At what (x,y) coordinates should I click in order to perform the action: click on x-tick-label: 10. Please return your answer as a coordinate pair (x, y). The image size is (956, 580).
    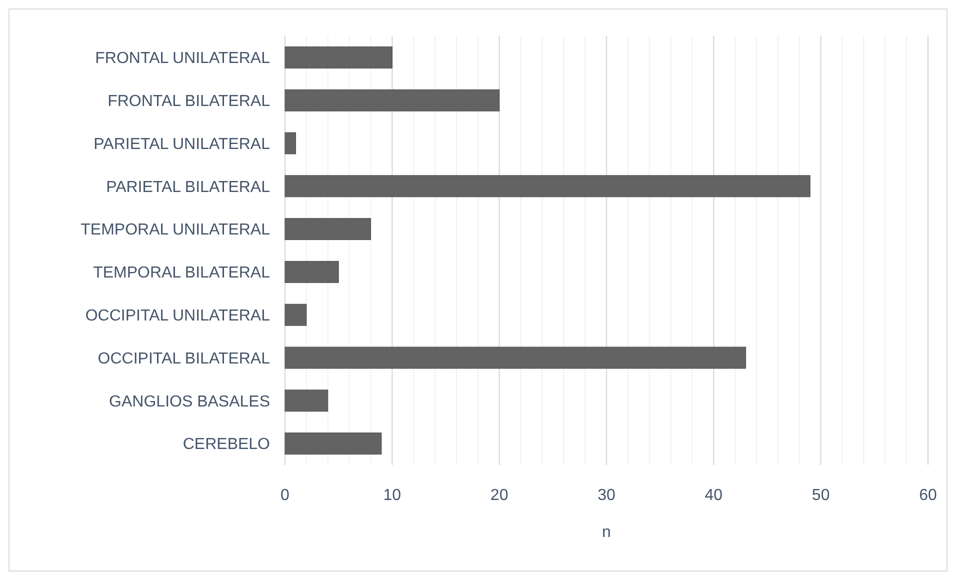
    Looking at the image, I should click on (392, 495).